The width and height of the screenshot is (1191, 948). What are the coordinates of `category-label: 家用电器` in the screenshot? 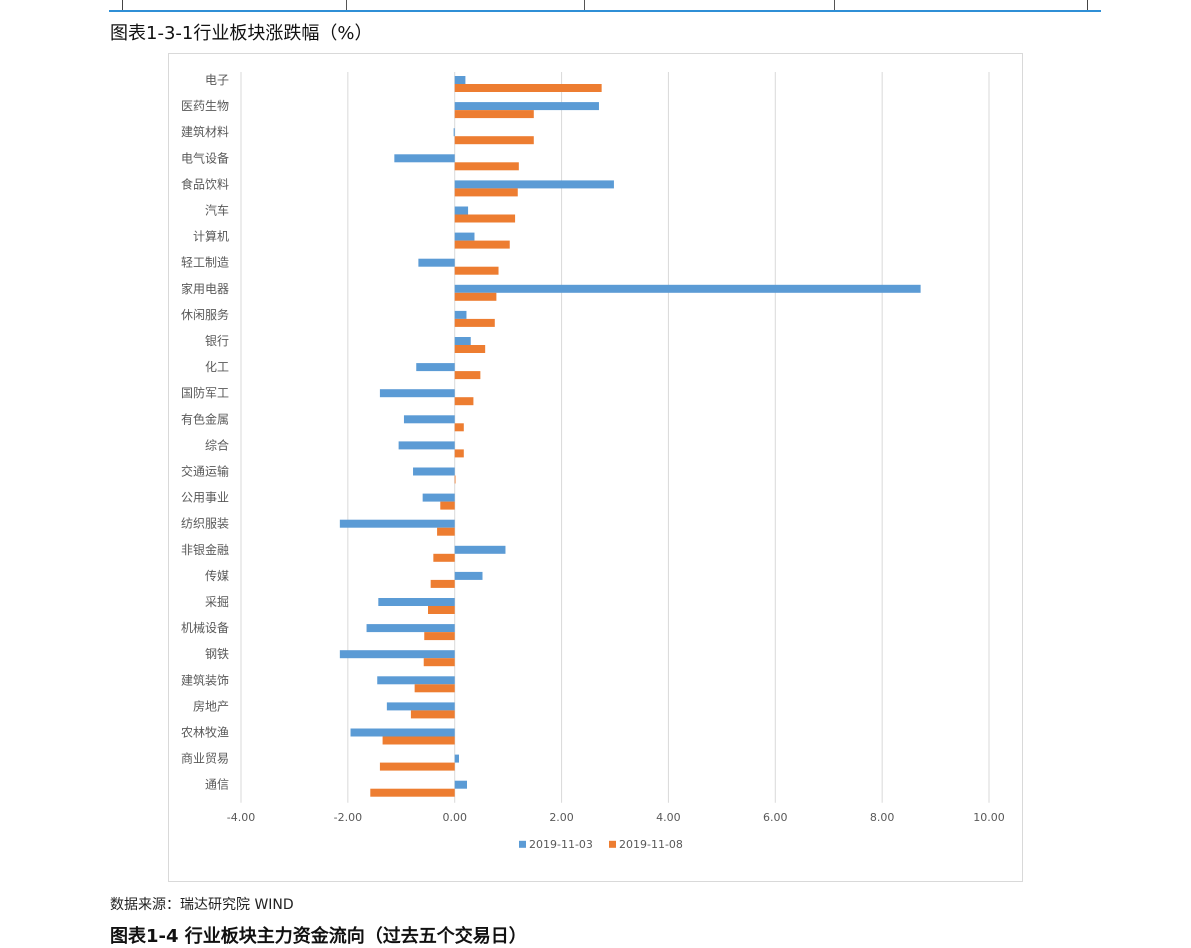 It's located at (205, 288).